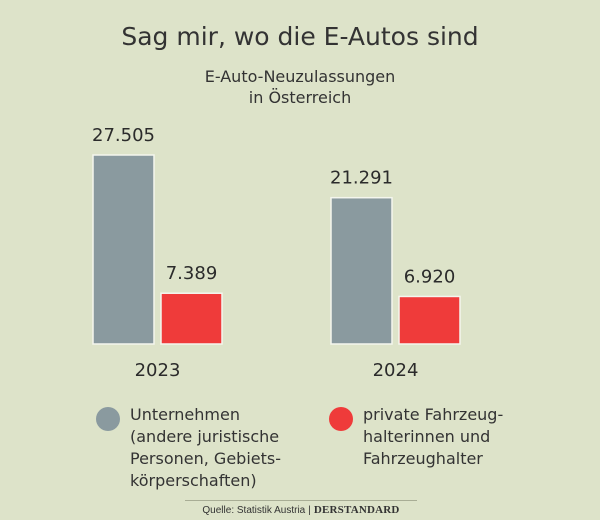 This screenshot has height=520, width=600. Describe the element at coordinates (254, 510) in the screenshot. I see `source-label: Quelle: Statistik Austria` at that location.